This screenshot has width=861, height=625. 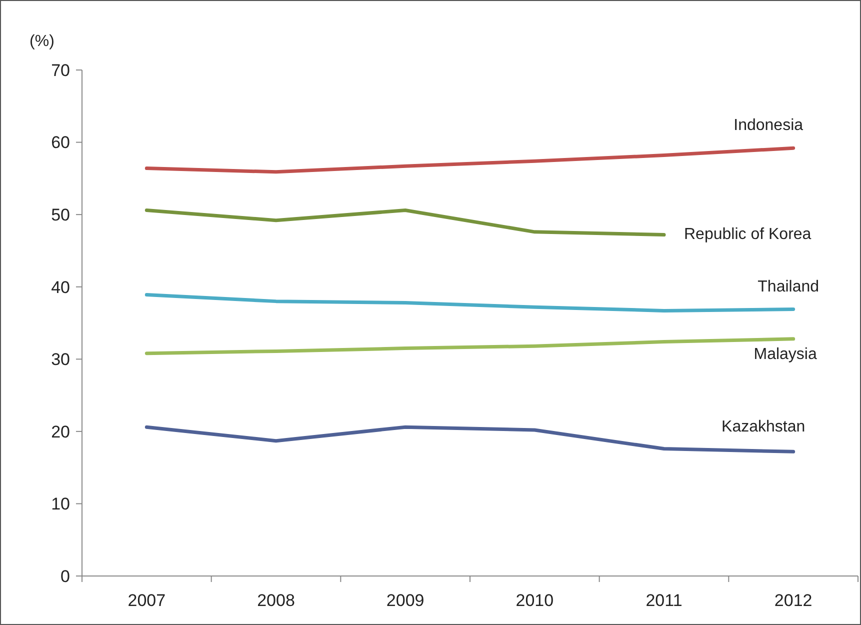 I want to click on y-tick-label: 0, so click(x=65, y=576).